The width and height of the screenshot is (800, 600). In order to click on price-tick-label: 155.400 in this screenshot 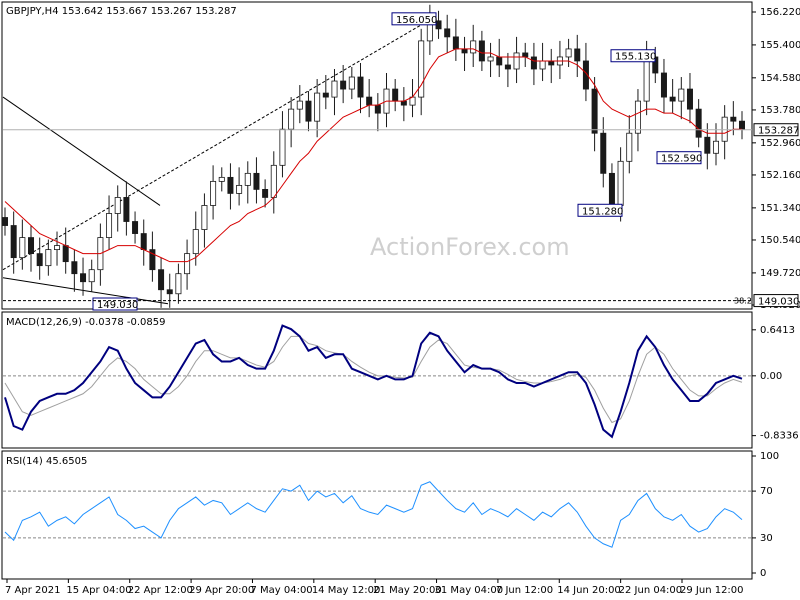, I will do `click(780, 45)`.